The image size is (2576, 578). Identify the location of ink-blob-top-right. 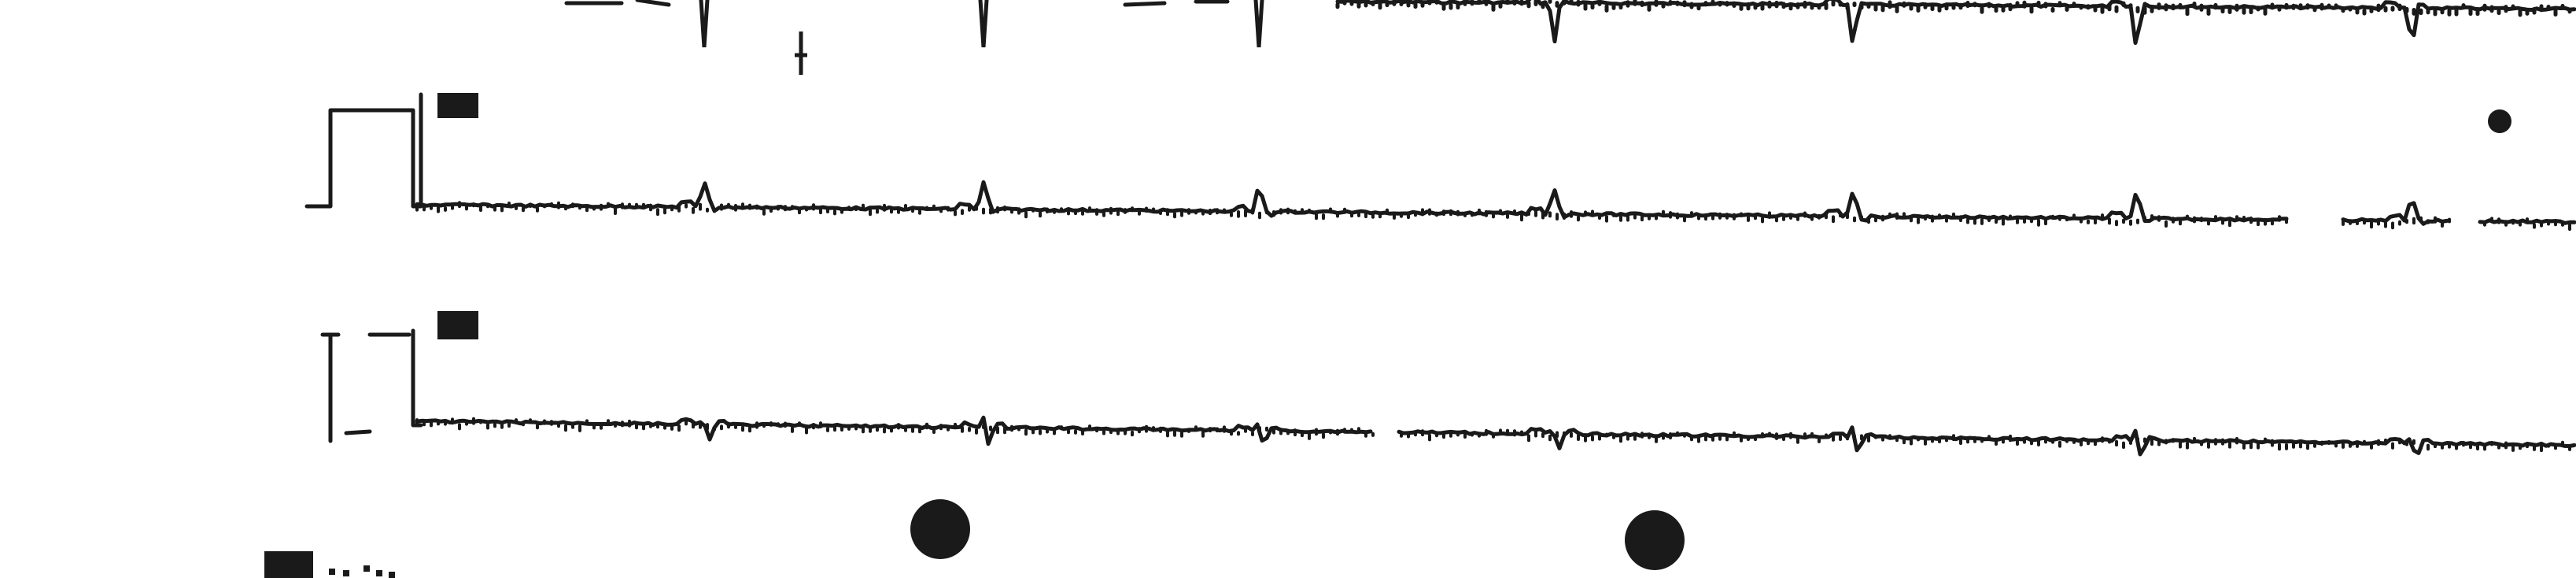
(2499, 121).